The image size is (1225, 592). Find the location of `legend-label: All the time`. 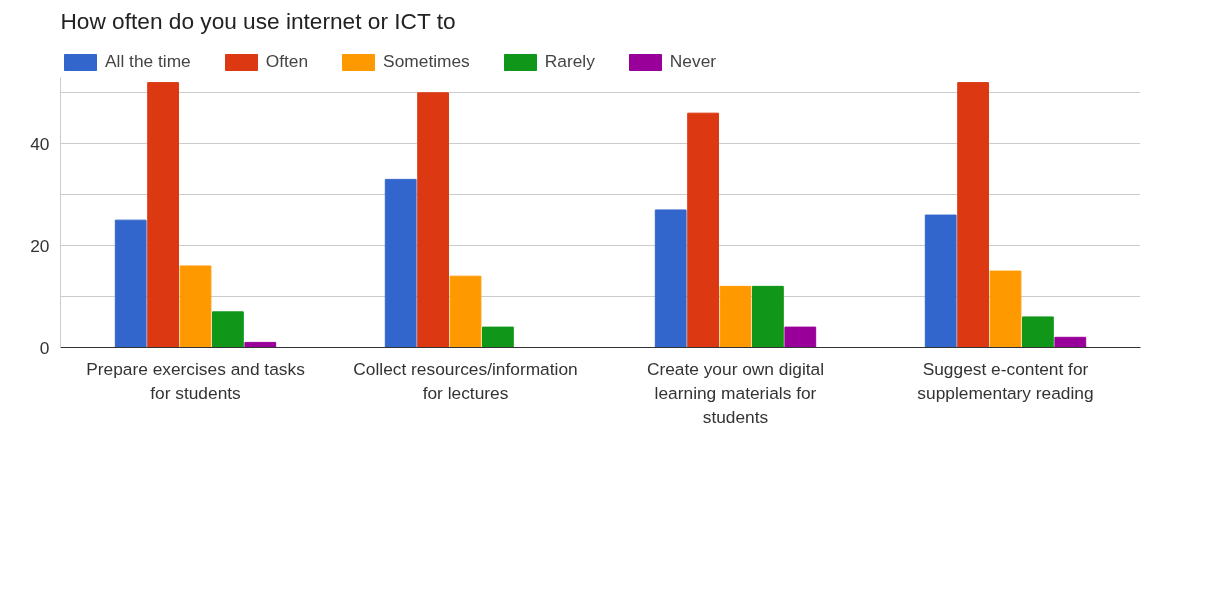

legend-label: All the time is located at coordinates (148, 61).